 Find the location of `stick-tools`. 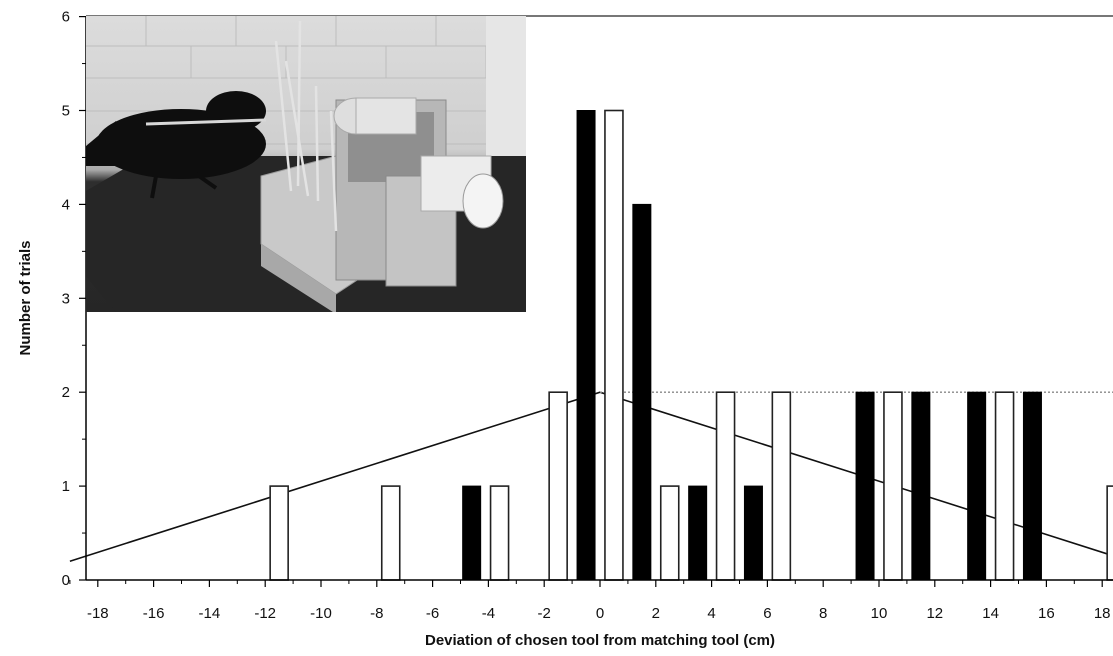

stick-tools is located at coordinates (306, 126).